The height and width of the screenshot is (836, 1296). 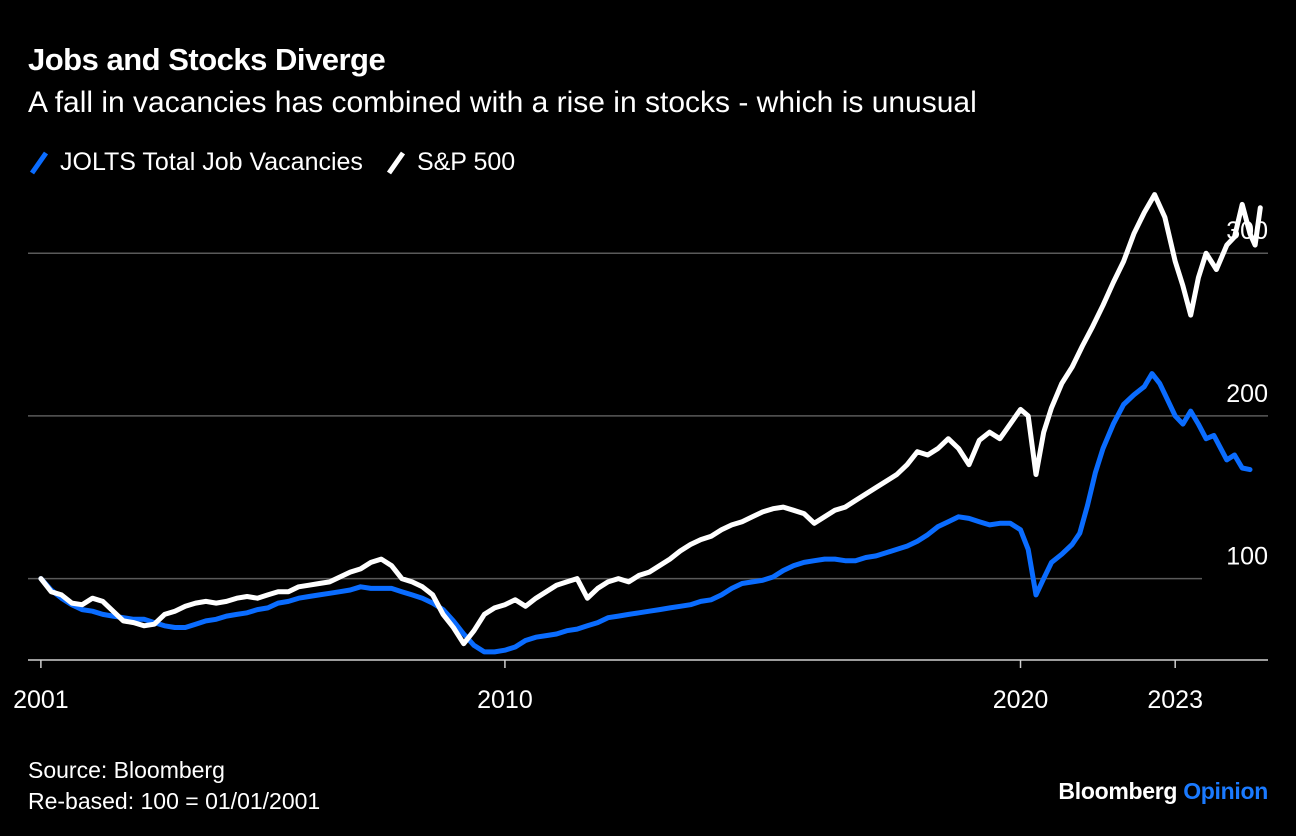 What do you see at coordinates (1021, 700) in the screenshot?
I see `x-tick-label-2020: 2020` at bounding box center [1021, 700].